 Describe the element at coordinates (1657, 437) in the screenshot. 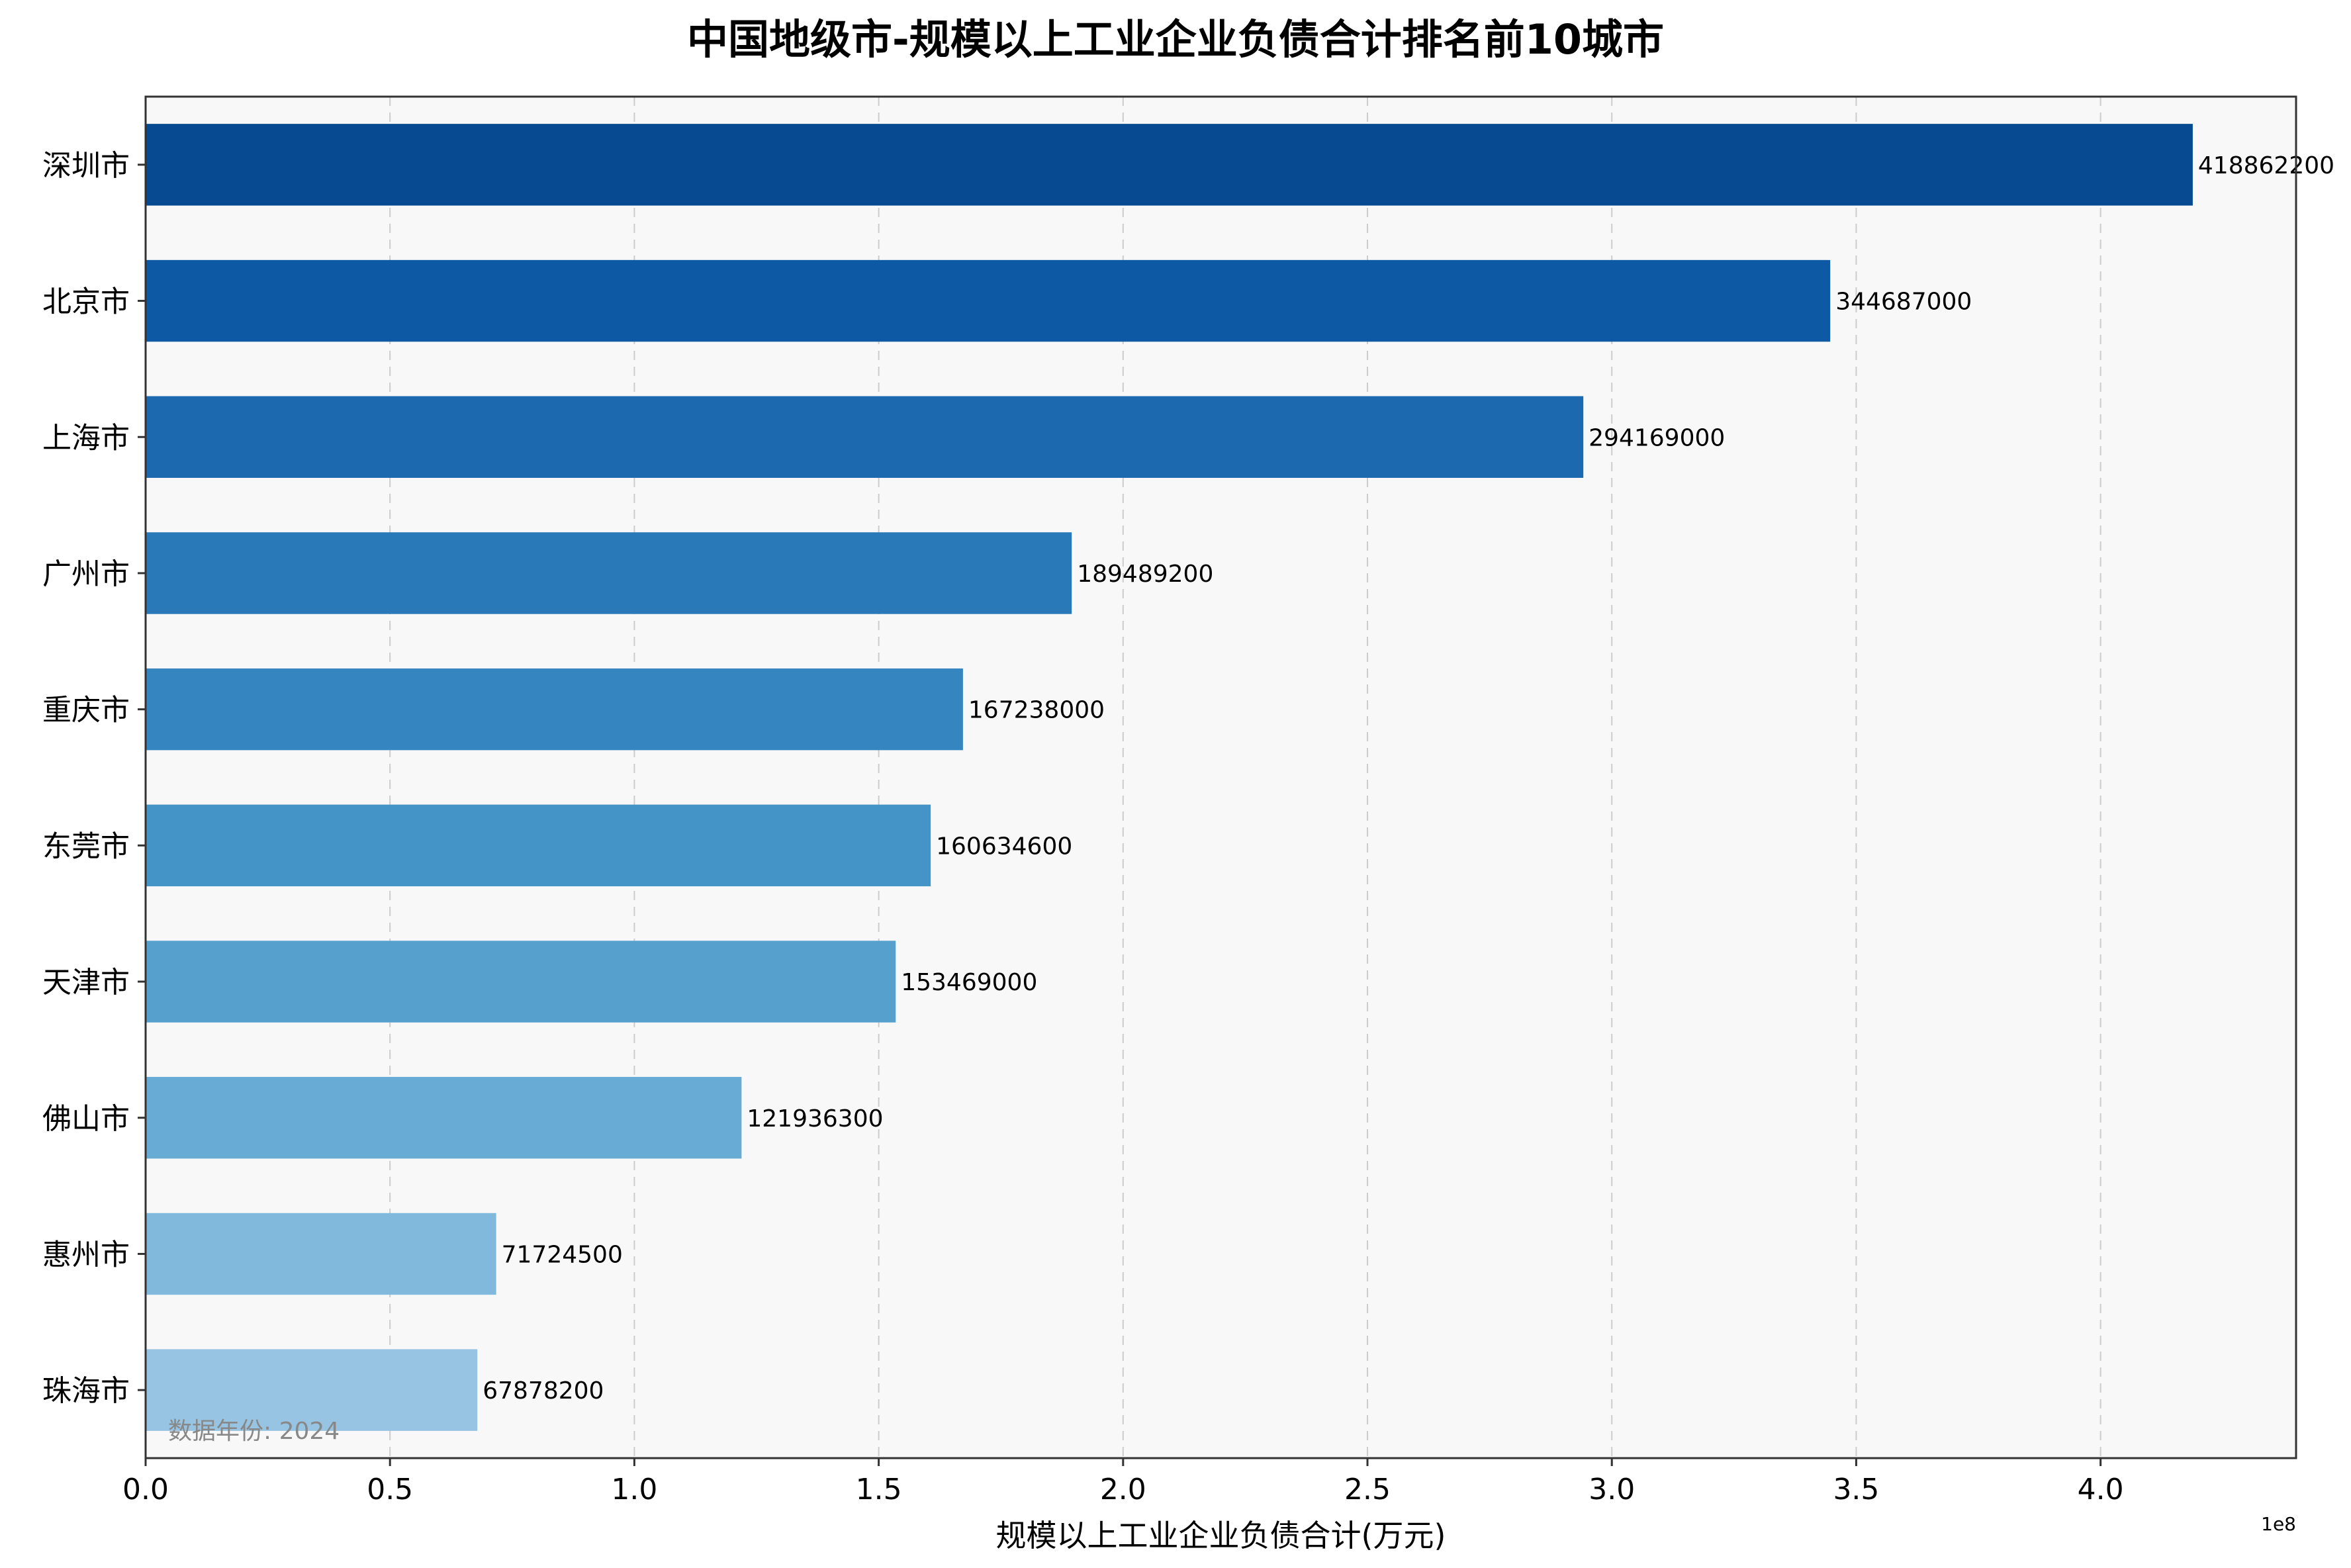

I see `bar-value-label: 294169000` at that location.